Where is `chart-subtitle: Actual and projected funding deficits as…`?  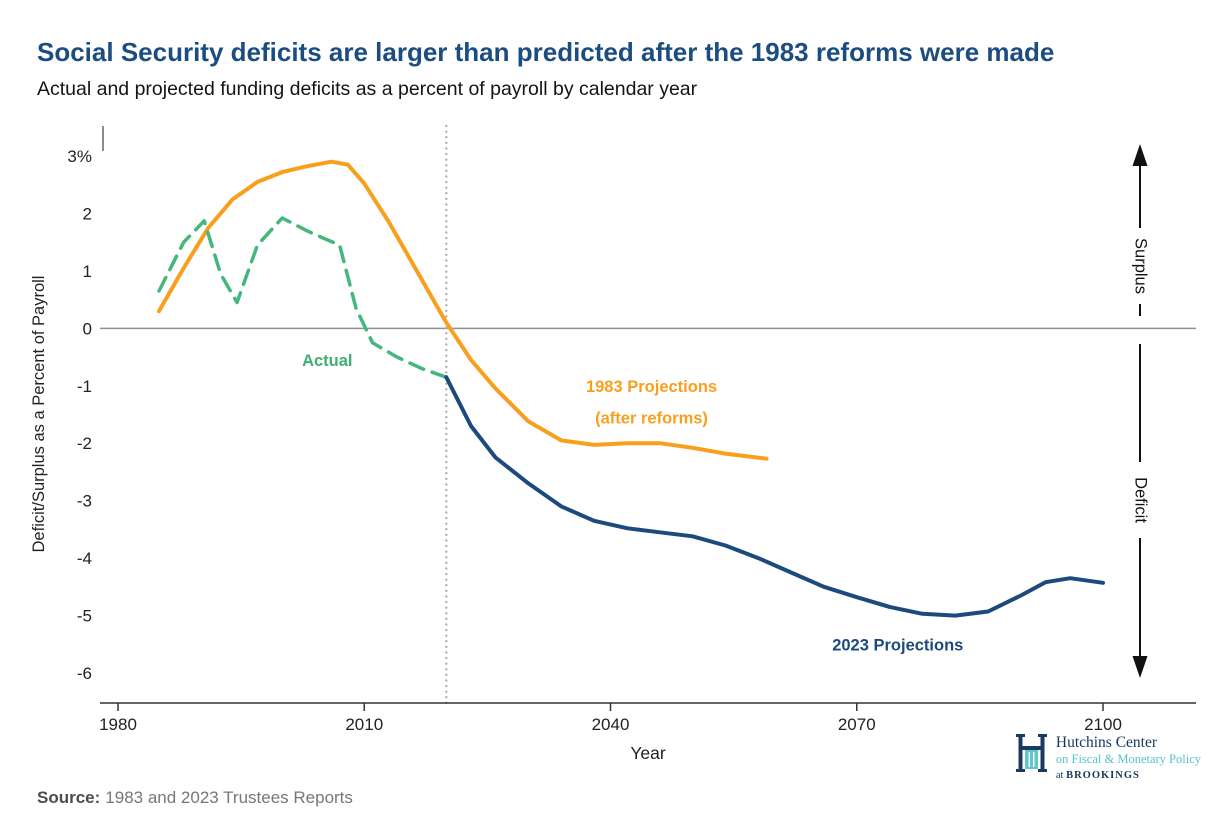 chart-subtitle: Actual and projected funding deficits as… is located at coordinates (367, 88).